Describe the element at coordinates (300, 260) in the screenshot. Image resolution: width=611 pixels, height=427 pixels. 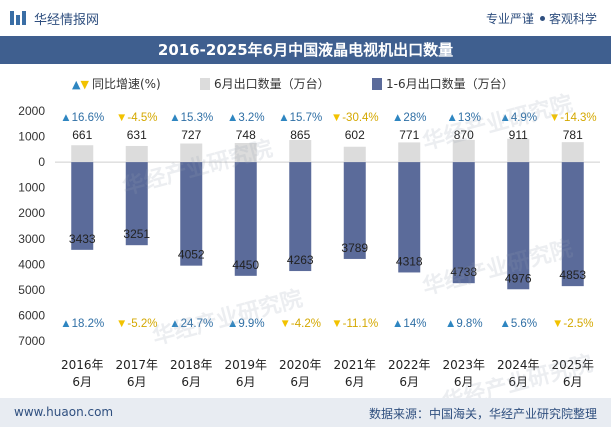
I see `cumulative-value-label: 4263` at that location.